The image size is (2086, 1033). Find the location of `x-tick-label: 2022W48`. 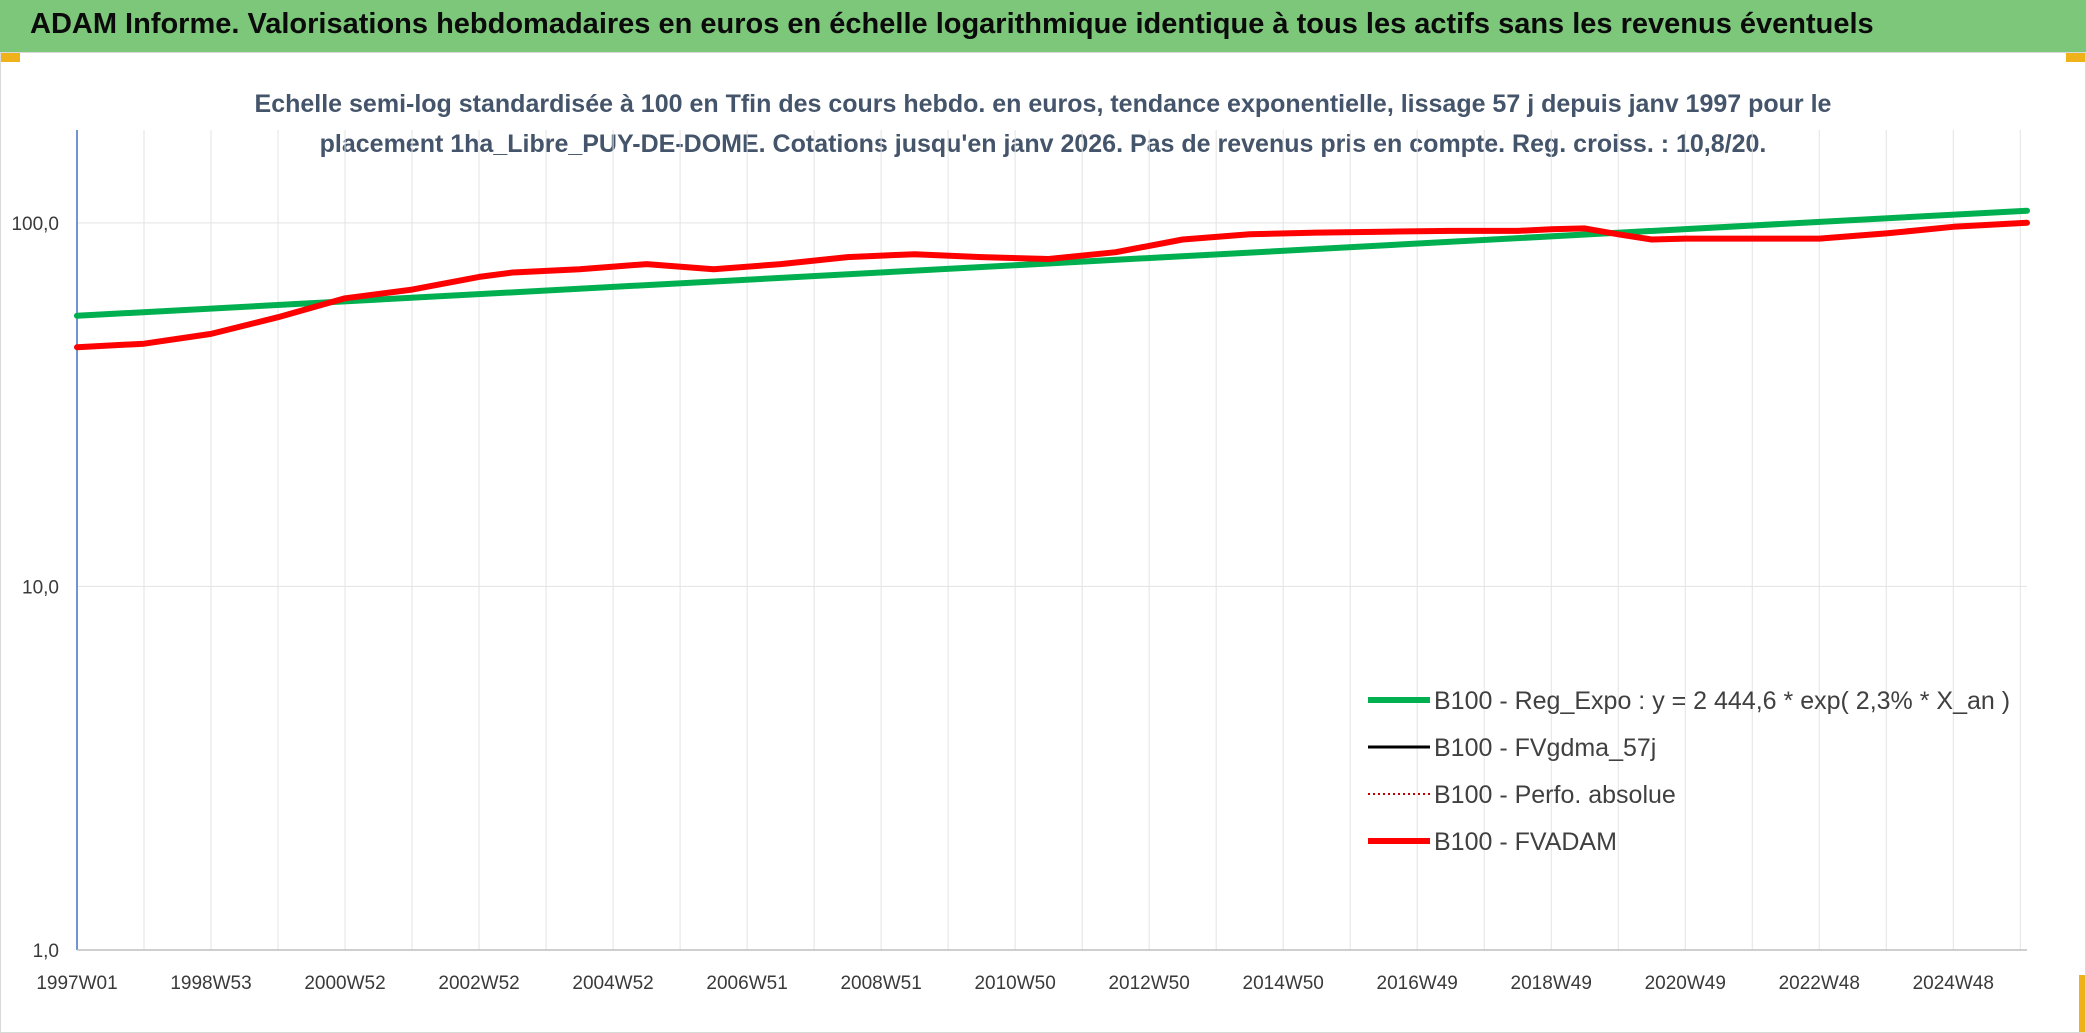

x-tick-label: 2022W48 is located at coordinates (1819, 983).